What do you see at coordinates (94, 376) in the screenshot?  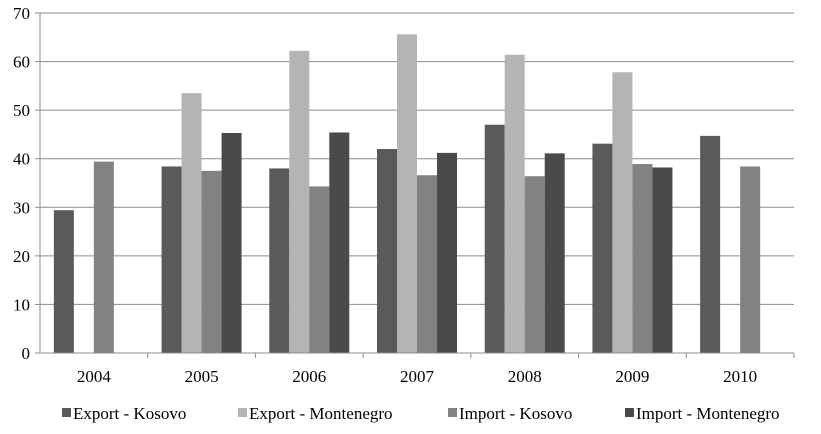 I see `x-tick-label: 2004` at bounding box center [94, 376].